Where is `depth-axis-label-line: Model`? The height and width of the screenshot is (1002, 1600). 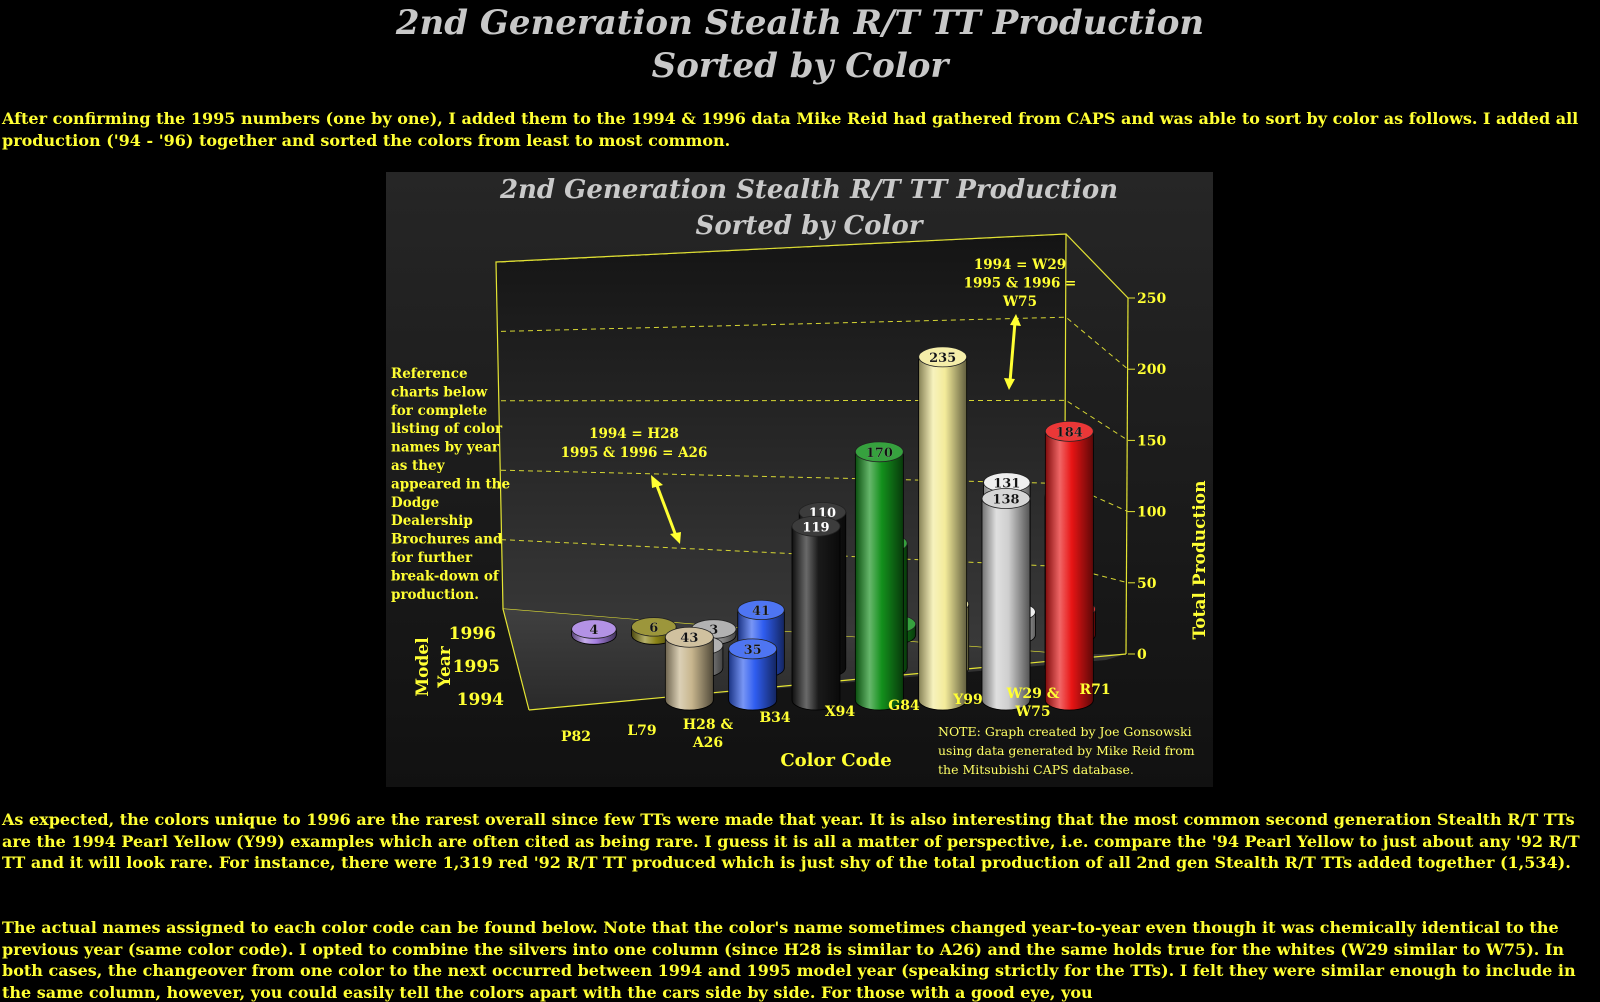 depth-axis-label-line: Model is located at coordinates (423, 667).